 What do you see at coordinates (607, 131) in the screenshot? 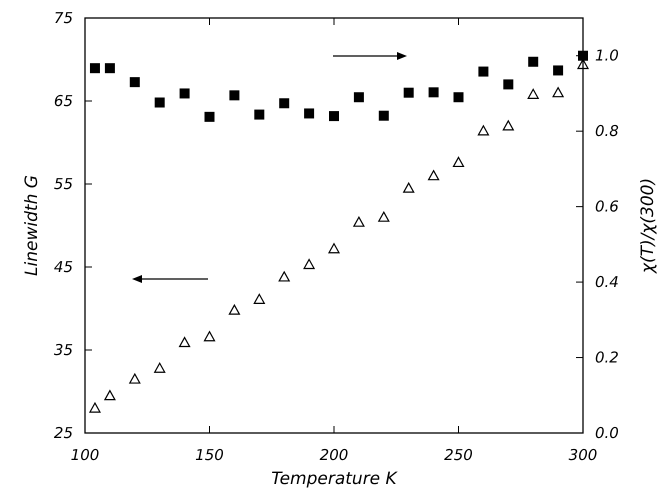
I see `y2-tick-label: 0.8` at bounding box center [607, 131].